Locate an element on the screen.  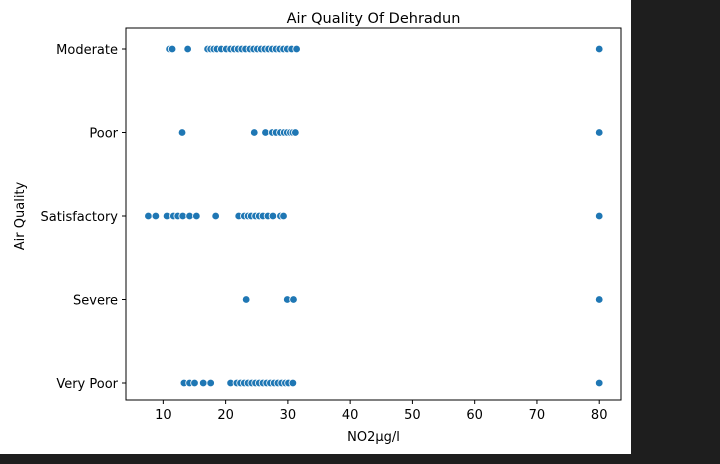
y-tick-label-poor: Poor is located at coordinates (103, 134).